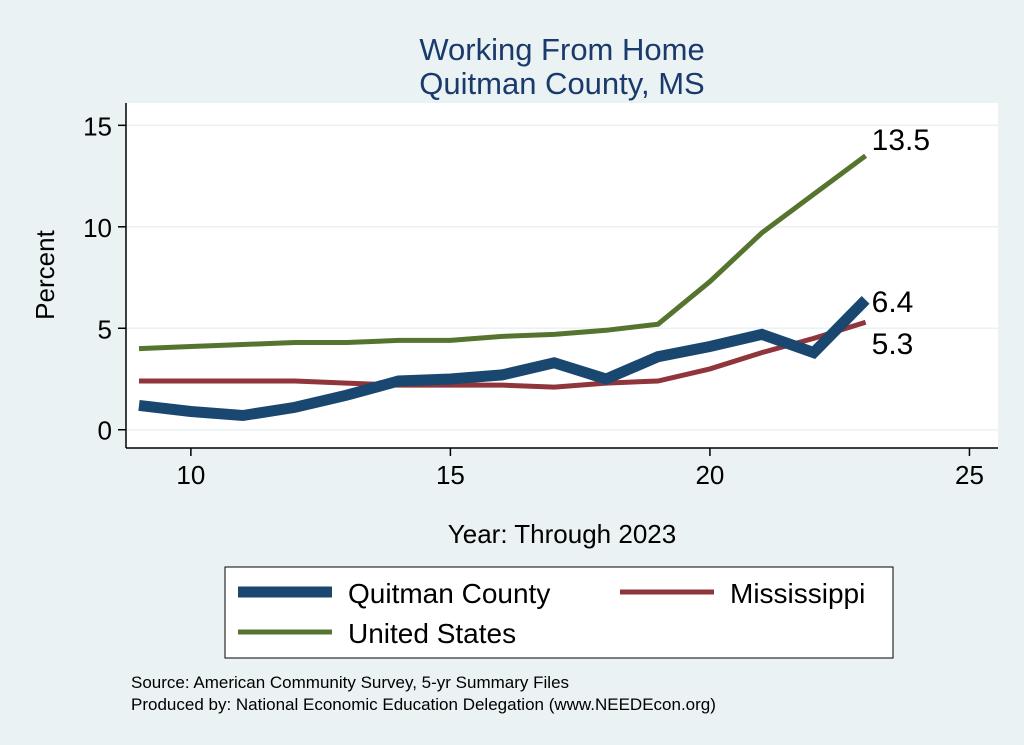  I want to click on series-line-quitman-county, so click(504, 359).